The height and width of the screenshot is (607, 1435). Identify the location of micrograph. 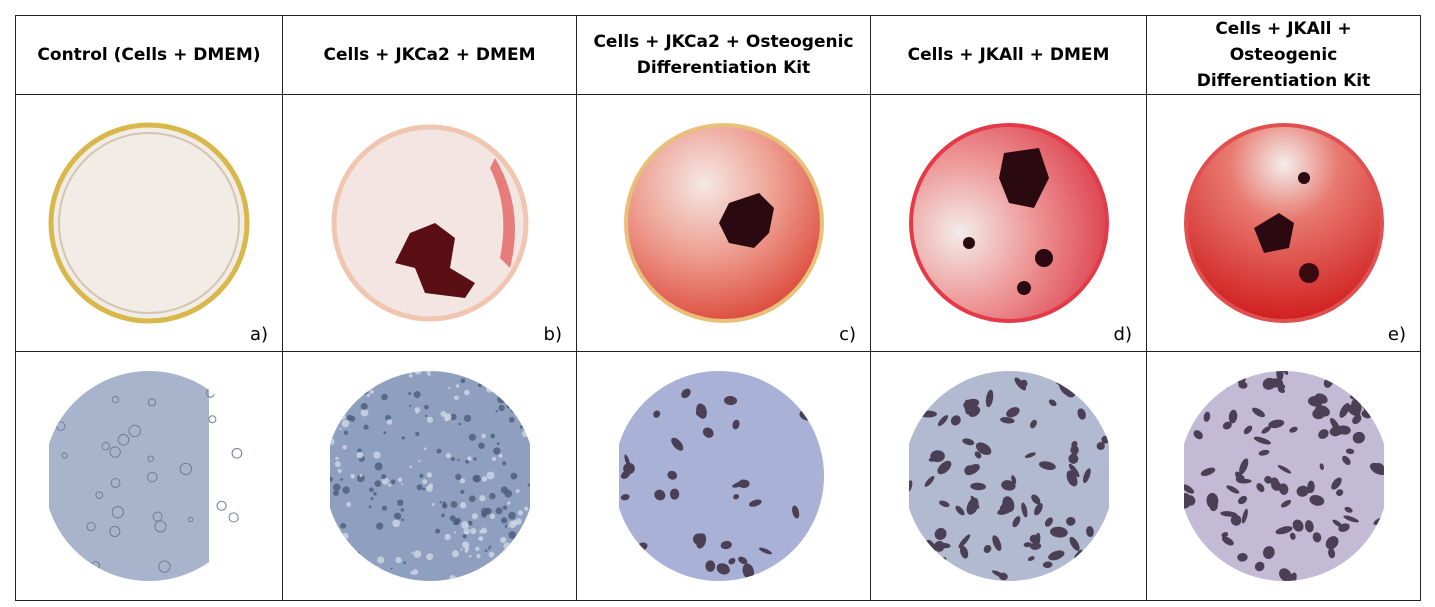
(429, 473).